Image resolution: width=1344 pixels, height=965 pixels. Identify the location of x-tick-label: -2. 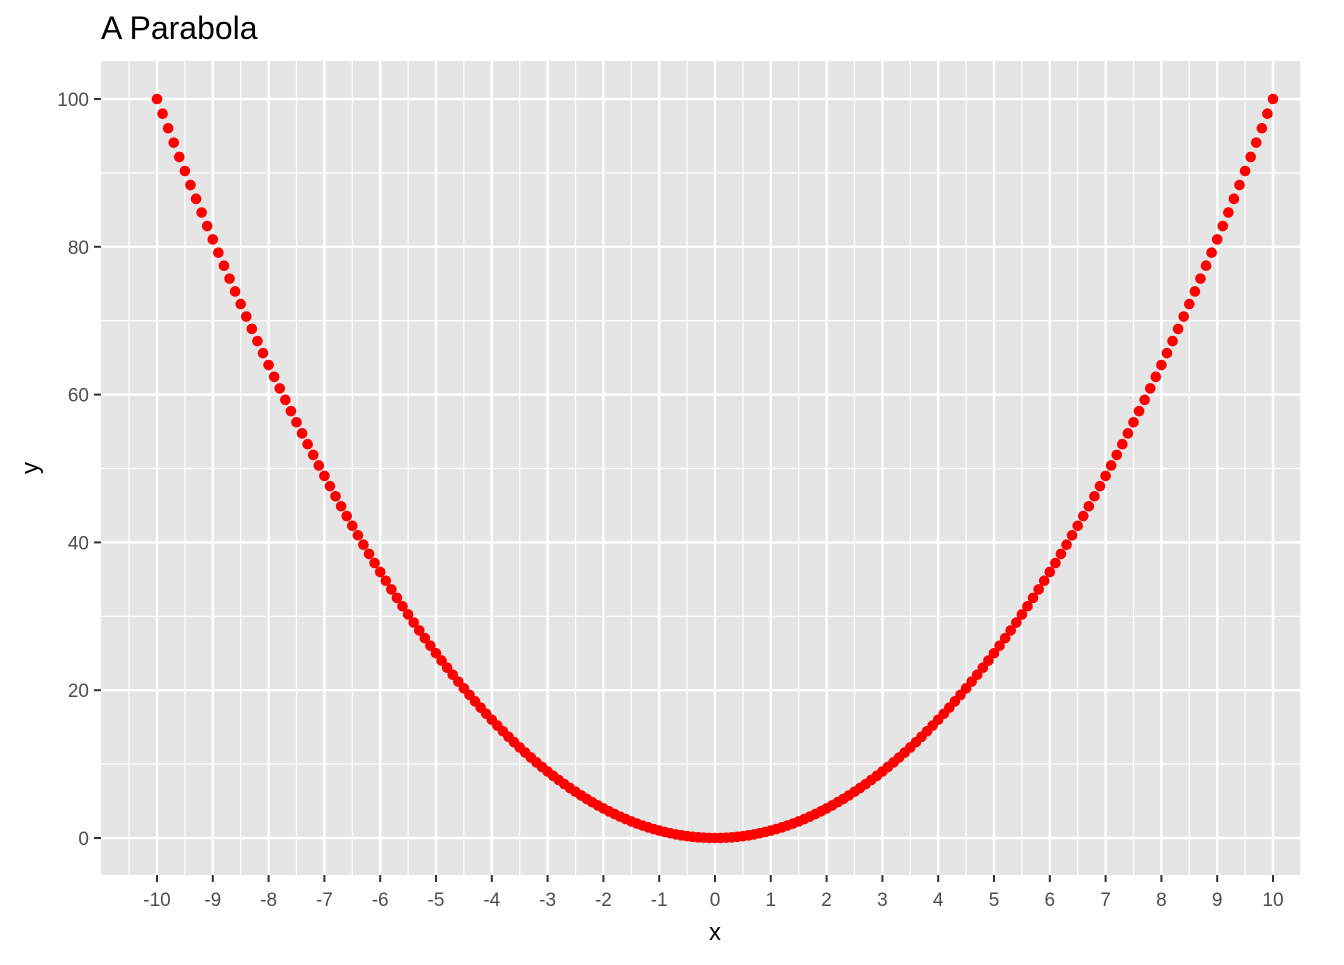
(603, 900).